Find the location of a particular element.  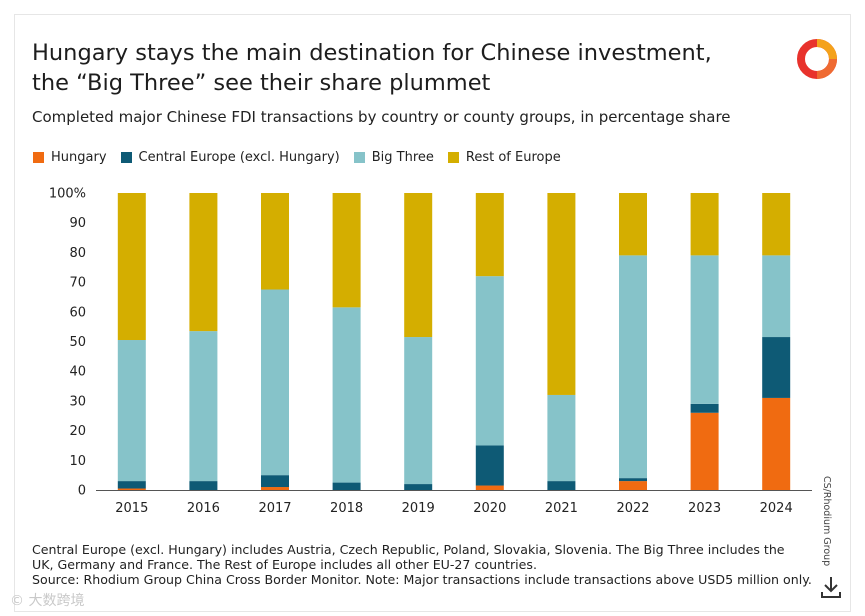

legend-item-big-three: Big Three is located at coordinates (393, 157).